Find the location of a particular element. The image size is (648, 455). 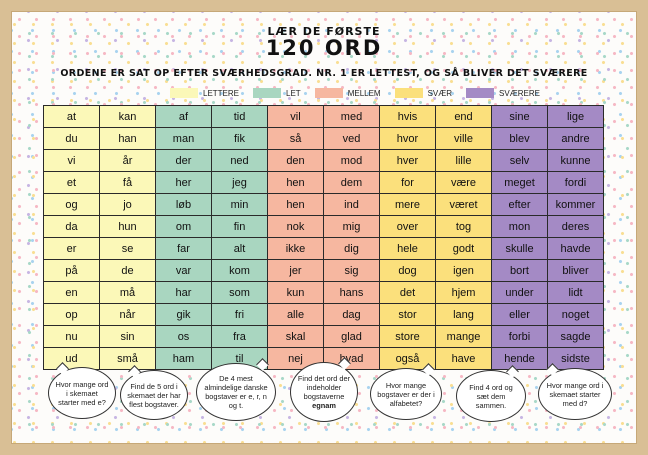

word-cell: noget is located at coordinates (575, 314).